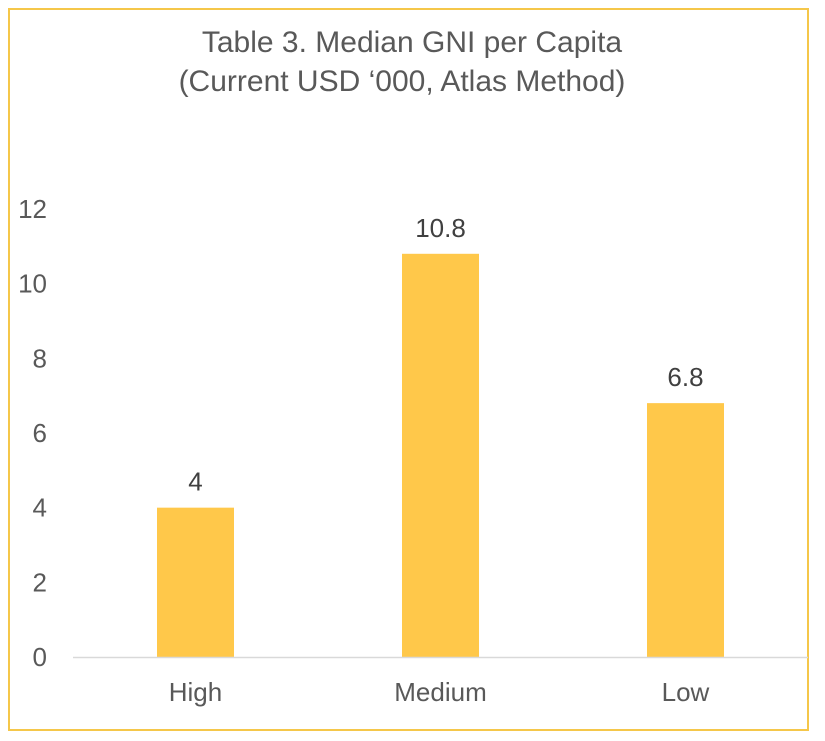 This screenshot has height=741, width=825. Describe the element at coordinates (685, 530) in the screenshot. I see `bar-low` at that location.